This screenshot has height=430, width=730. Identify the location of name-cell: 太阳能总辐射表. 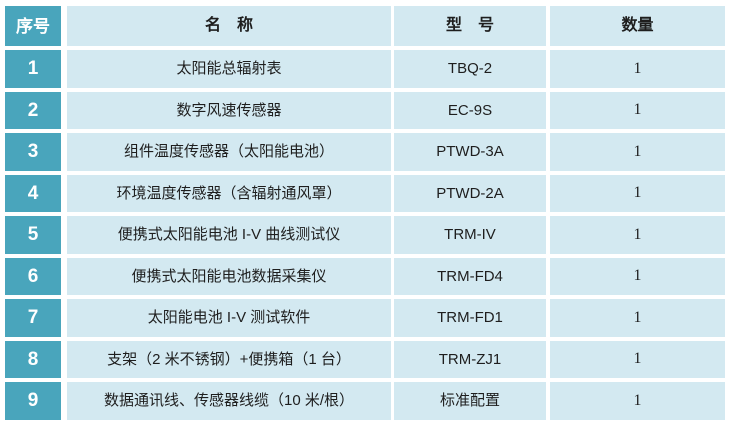
(229, 69).